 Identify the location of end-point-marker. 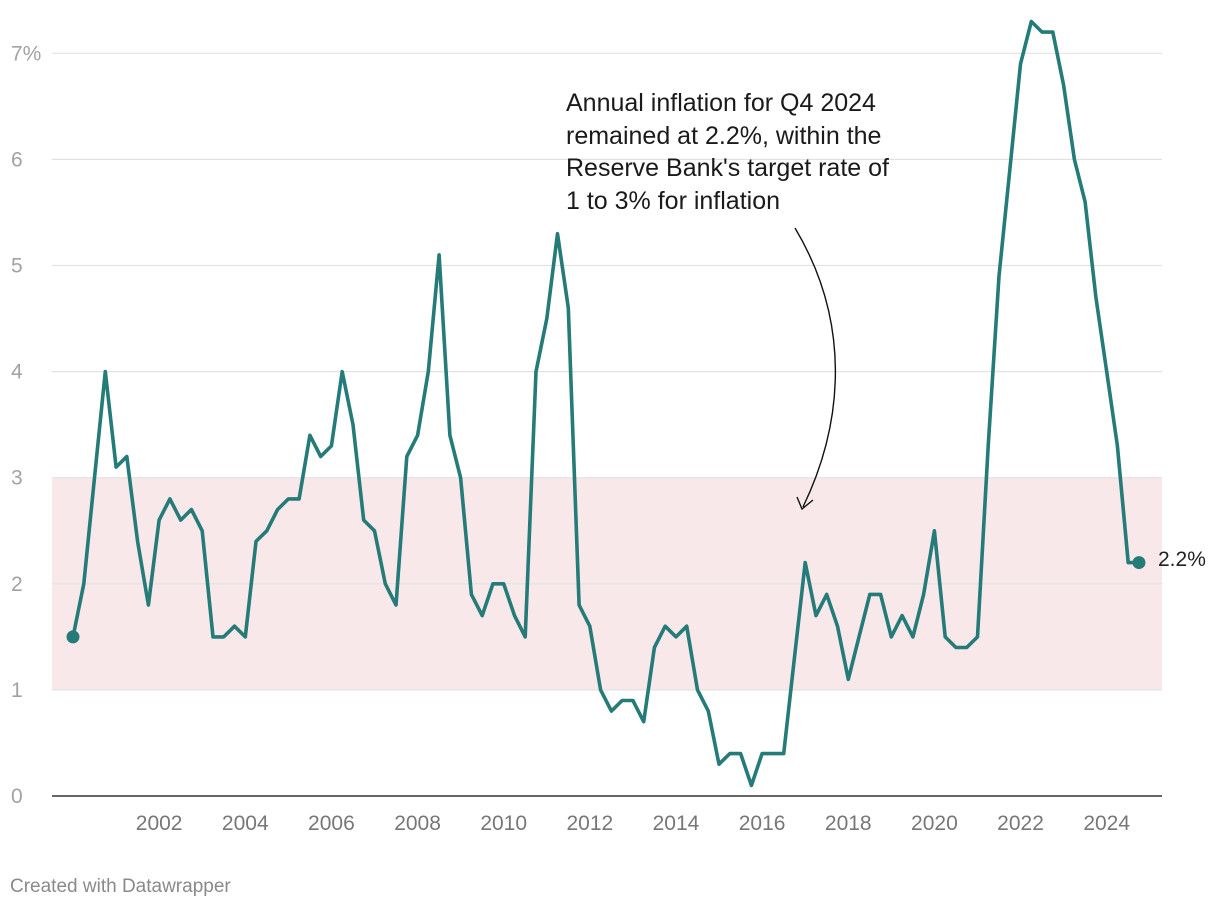
(1139, 563).